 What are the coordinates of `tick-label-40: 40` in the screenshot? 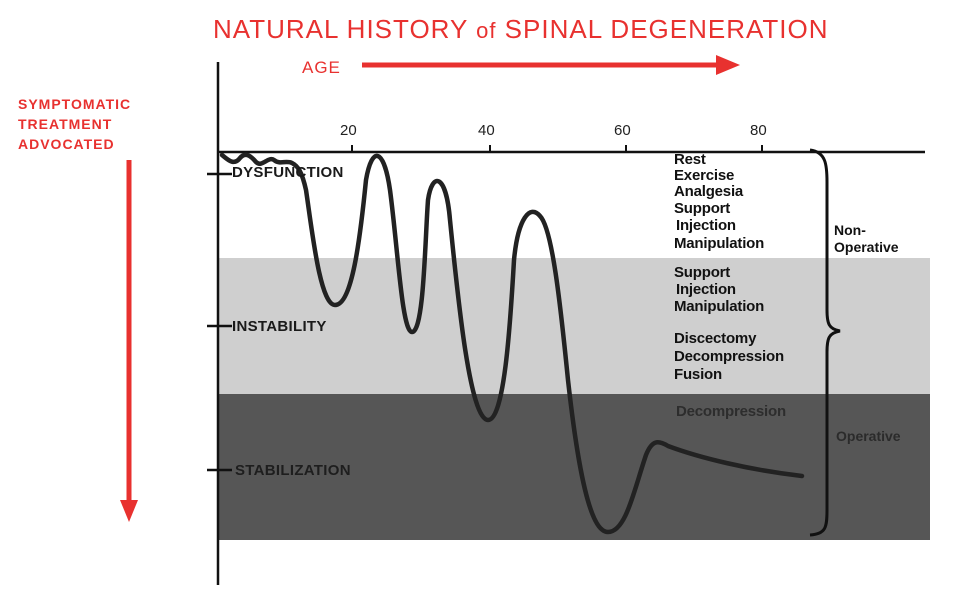 It's located at (486, 130).